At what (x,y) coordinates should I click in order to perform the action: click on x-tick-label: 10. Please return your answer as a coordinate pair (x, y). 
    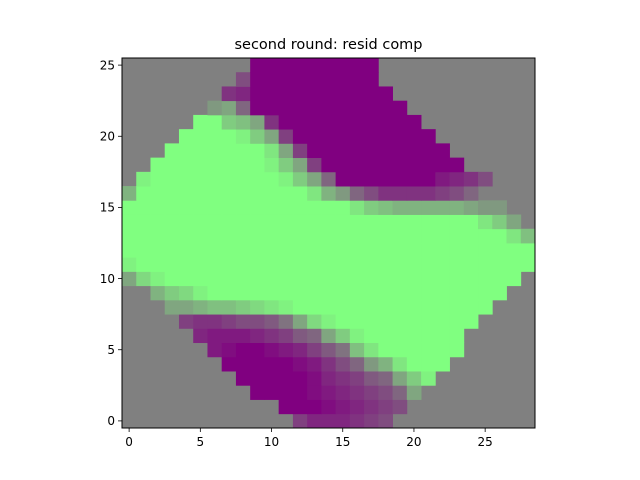
    Looking at the image, I should click on (271, 442).